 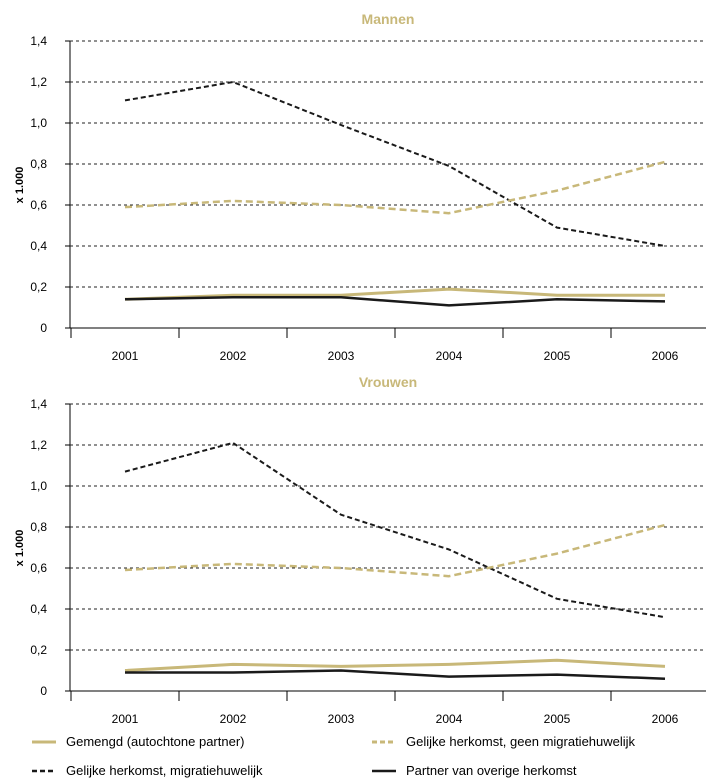 I want to click on panel-title: Vrouwen, so click(x=388, y=382).